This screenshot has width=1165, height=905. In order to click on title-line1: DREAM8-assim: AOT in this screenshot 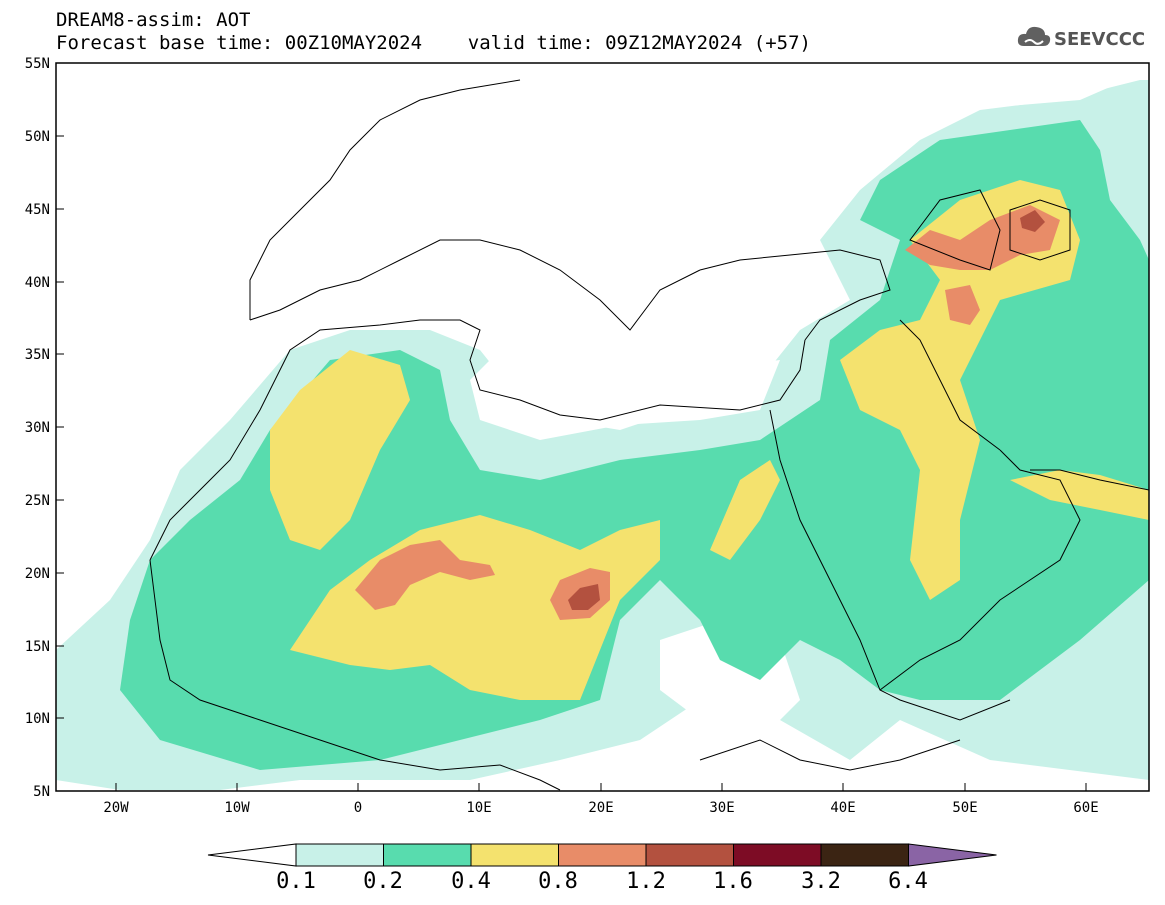, I will do `click(153, 20)`.